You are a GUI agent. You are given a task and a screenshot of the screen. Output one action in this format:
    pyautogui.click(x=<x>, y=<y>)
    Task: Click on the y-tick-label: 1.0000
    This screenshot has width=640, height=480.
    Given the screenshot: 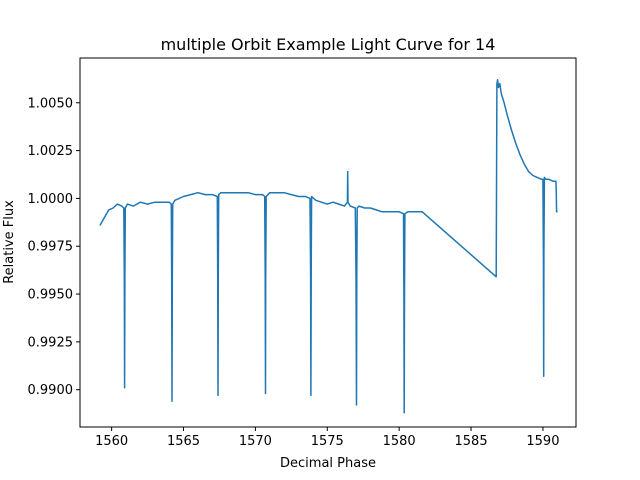 What is the action you would take?
    pyautogui.click(x=51, y=199)
    